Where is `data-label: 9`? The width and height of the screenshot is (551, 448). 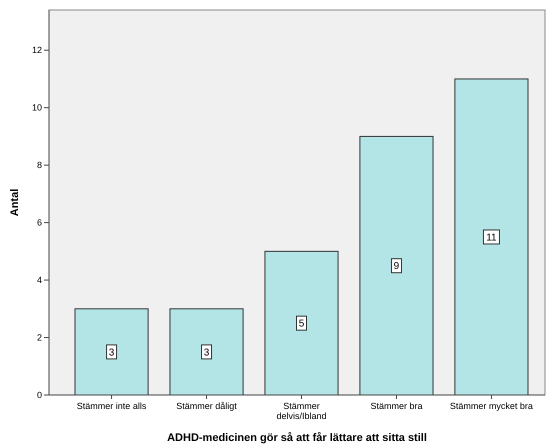
data-label: 9 is located at coordinates (397, 266).